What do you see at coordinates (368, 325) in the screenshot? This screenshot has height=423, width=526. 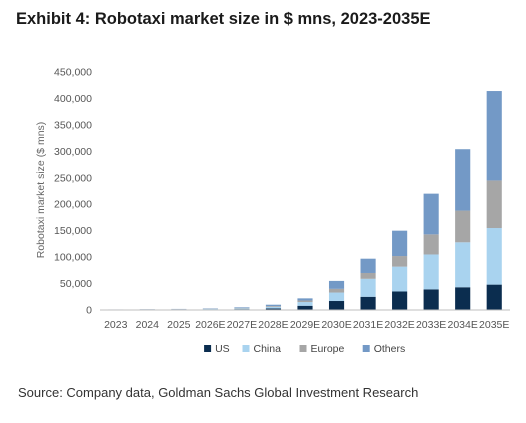 I see `x-tick-label: 2031E` at bounding box center [368, 325].